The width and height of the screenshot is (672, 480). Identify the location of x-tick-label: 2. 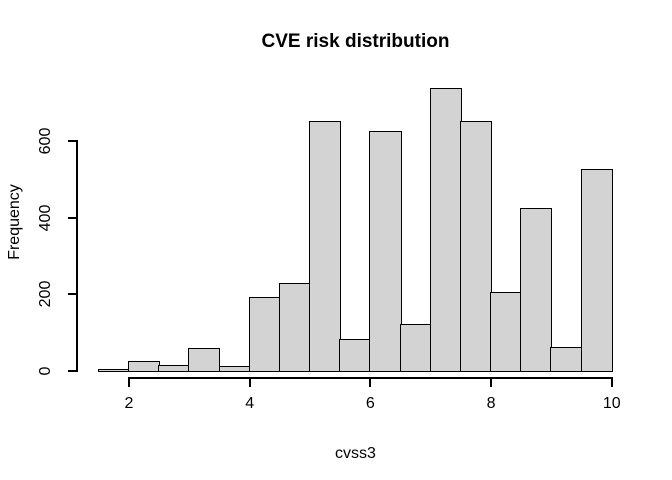
(129, 403).